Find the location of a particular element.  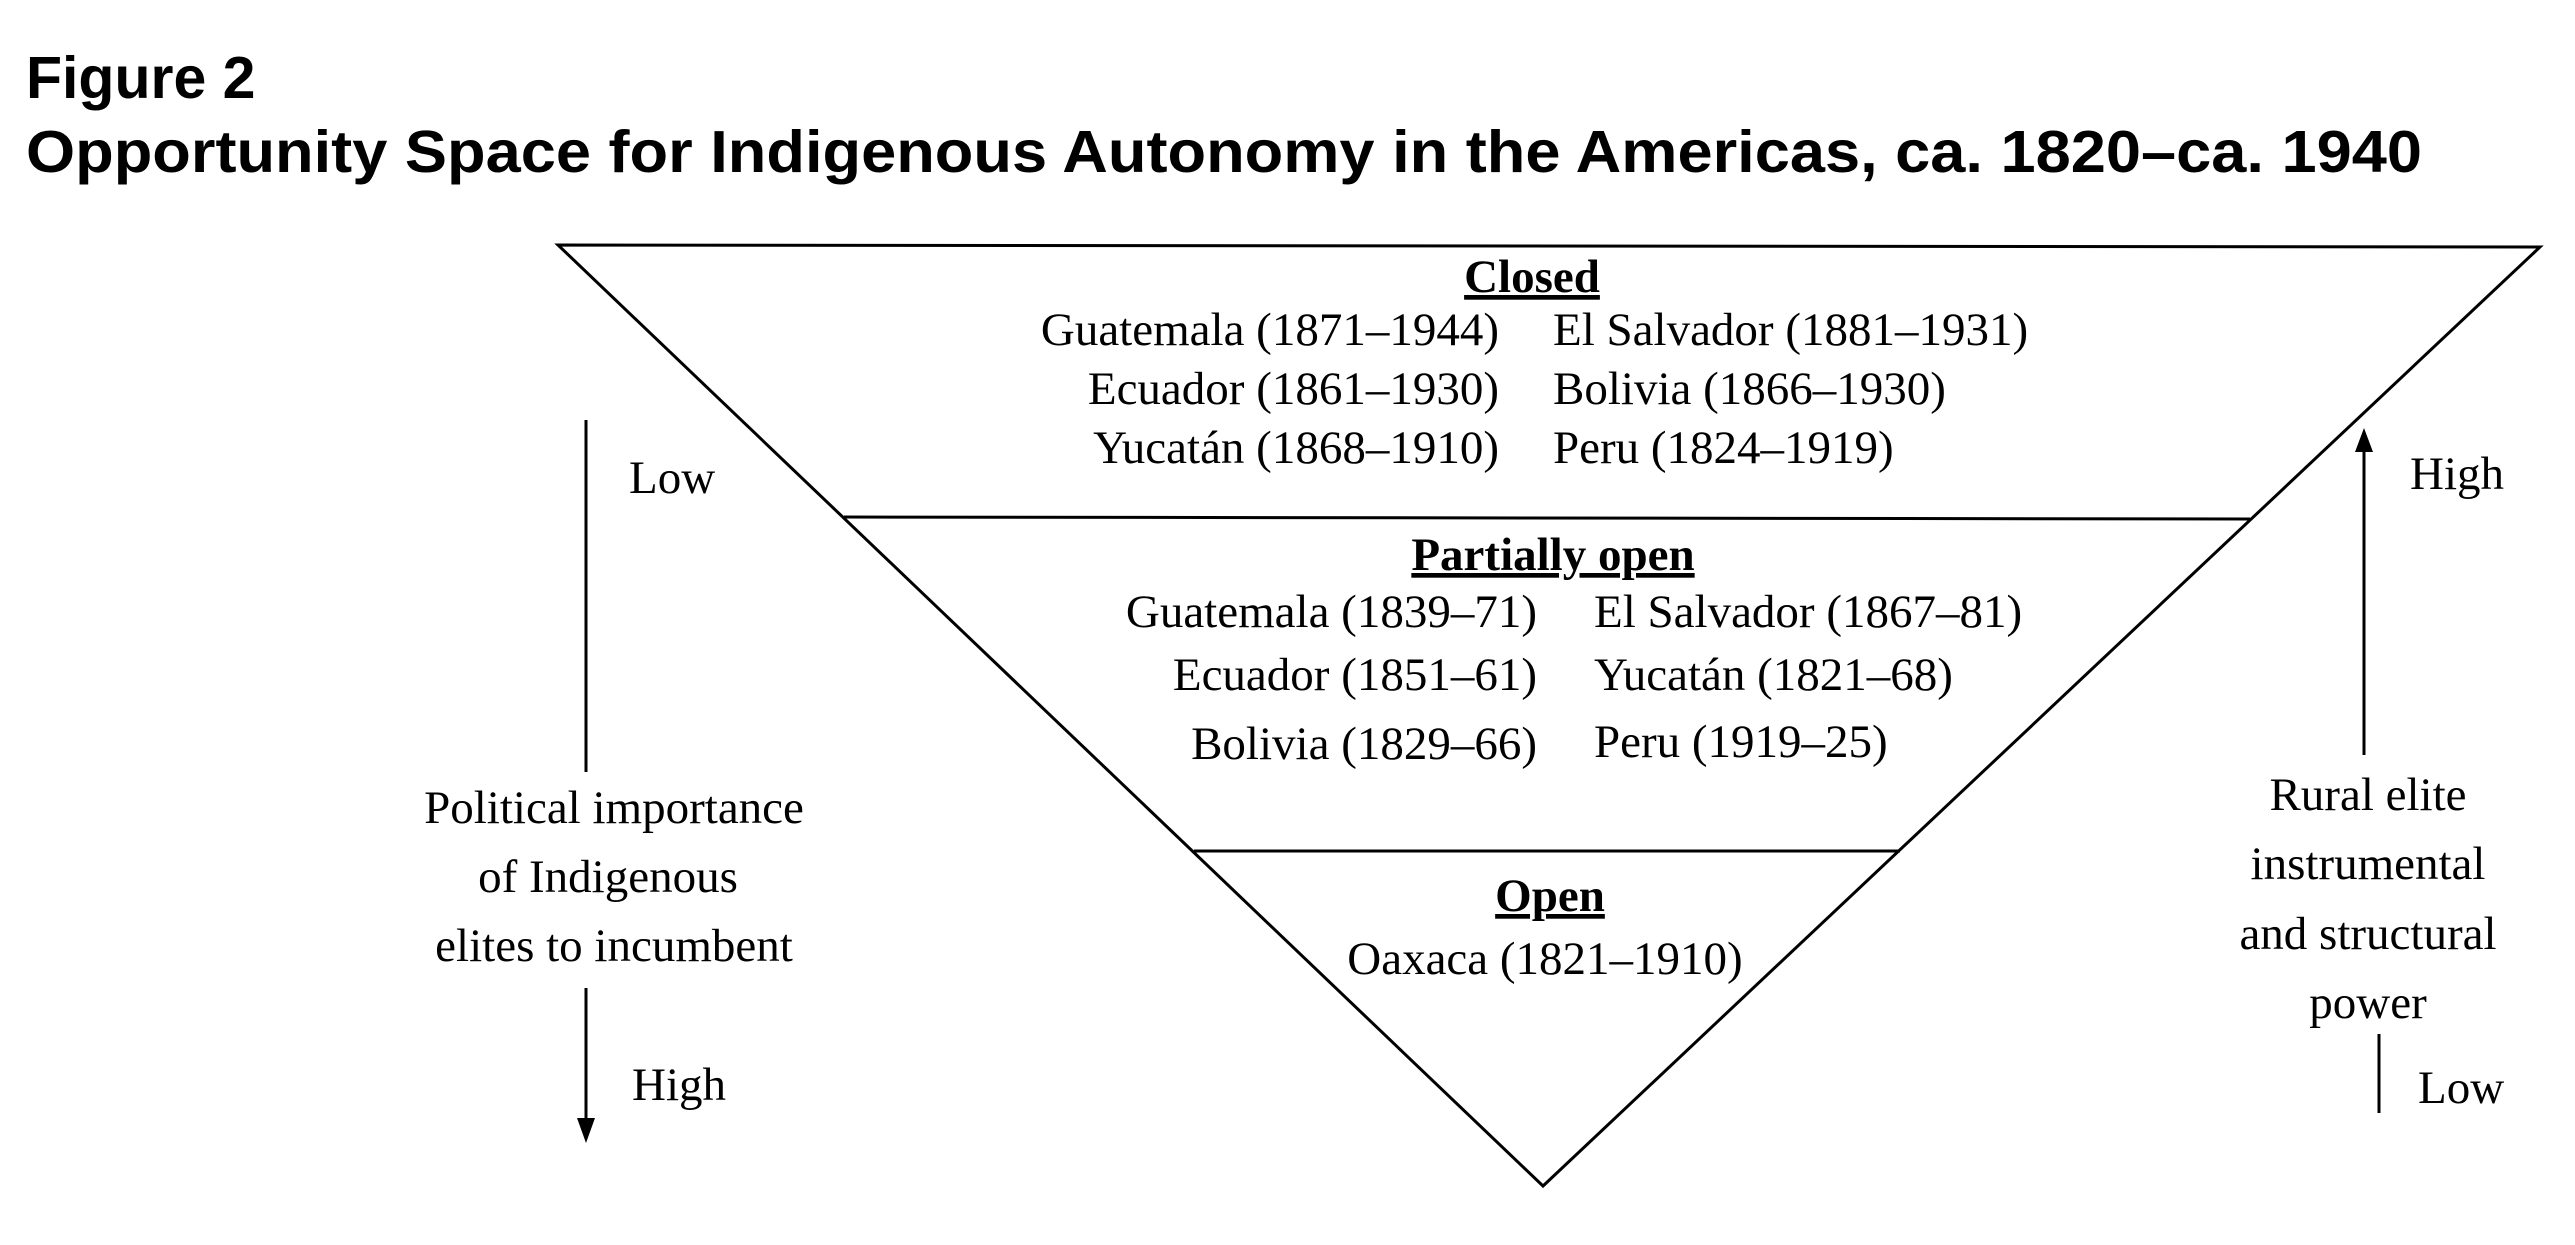

axis-label-line: of Indigenous is located at coordinates (608, 877).